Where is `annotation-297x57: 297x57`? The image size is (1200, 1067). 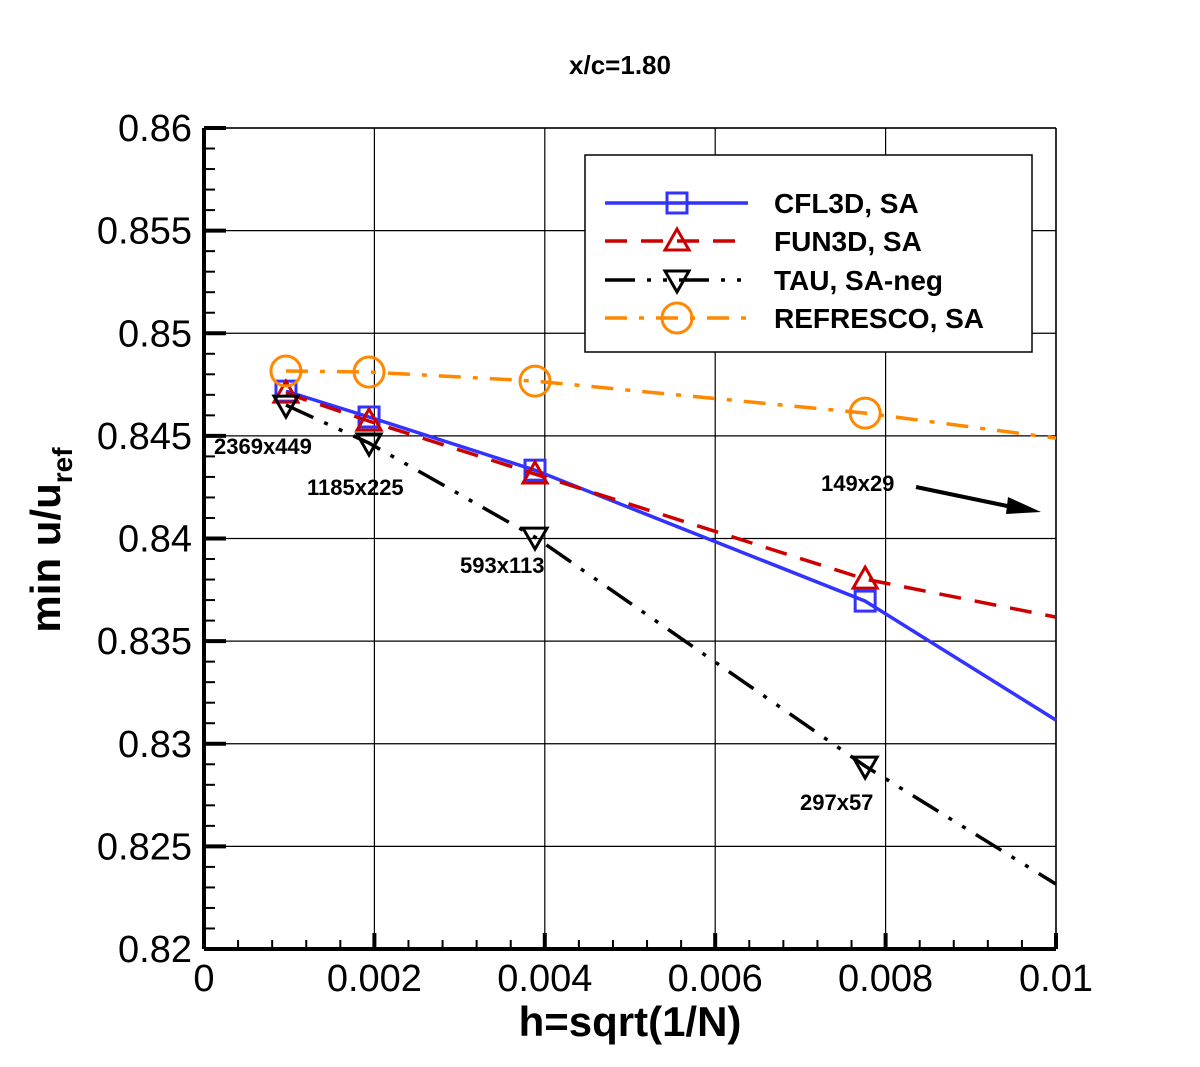
annotation-297x57: 297x57 is located at coordinates (836, 802).